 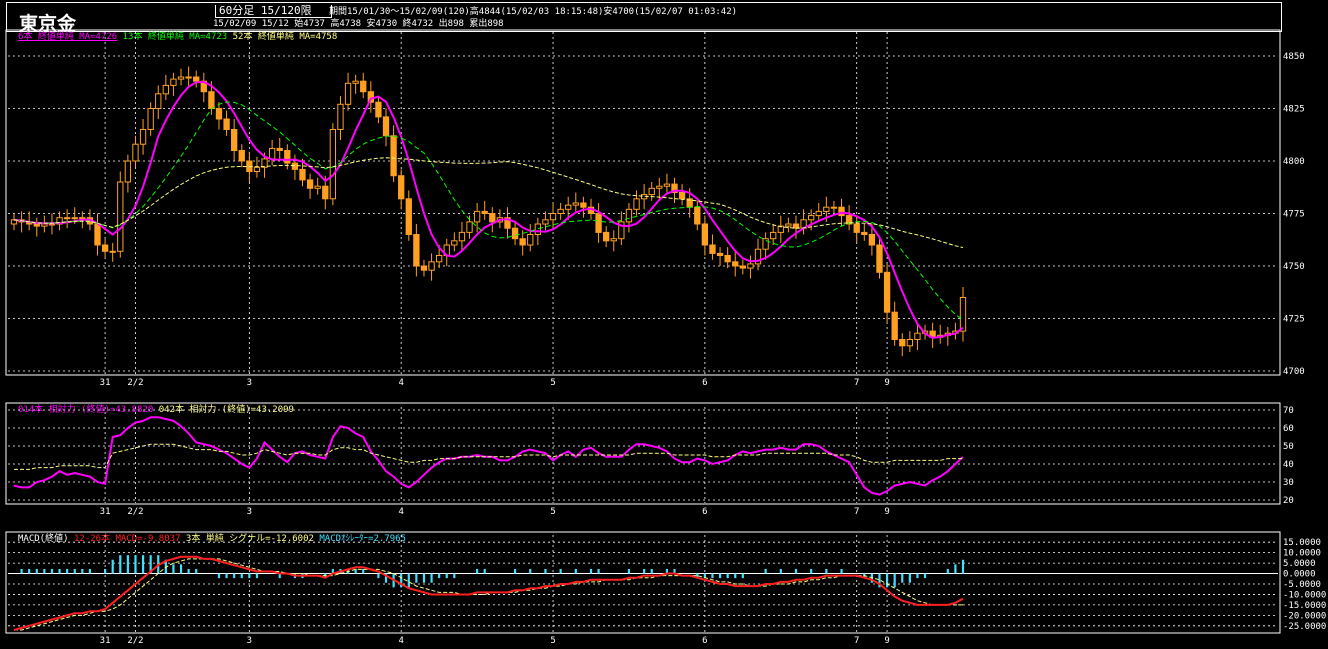 I want to click on day-label: 7, so click(x=856, y=383).